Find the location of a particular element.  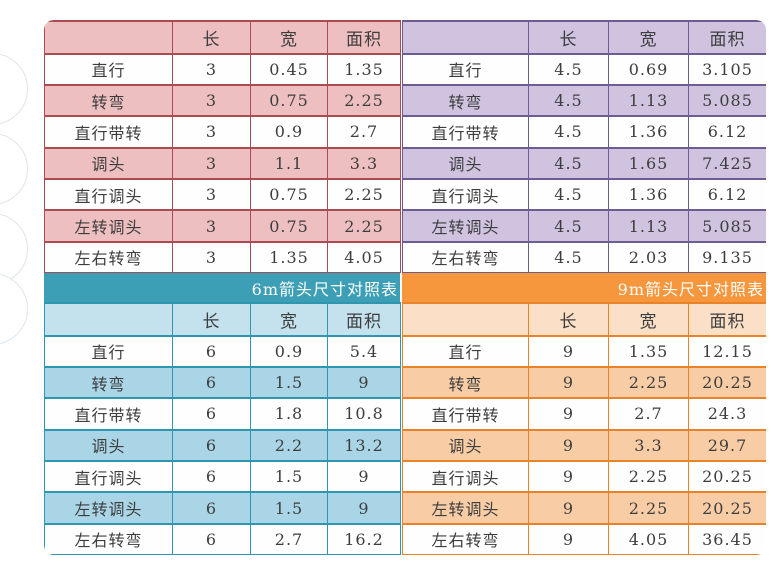

table-row: 直行 6 0.9 5.4 is located at coordinates (222, 351).